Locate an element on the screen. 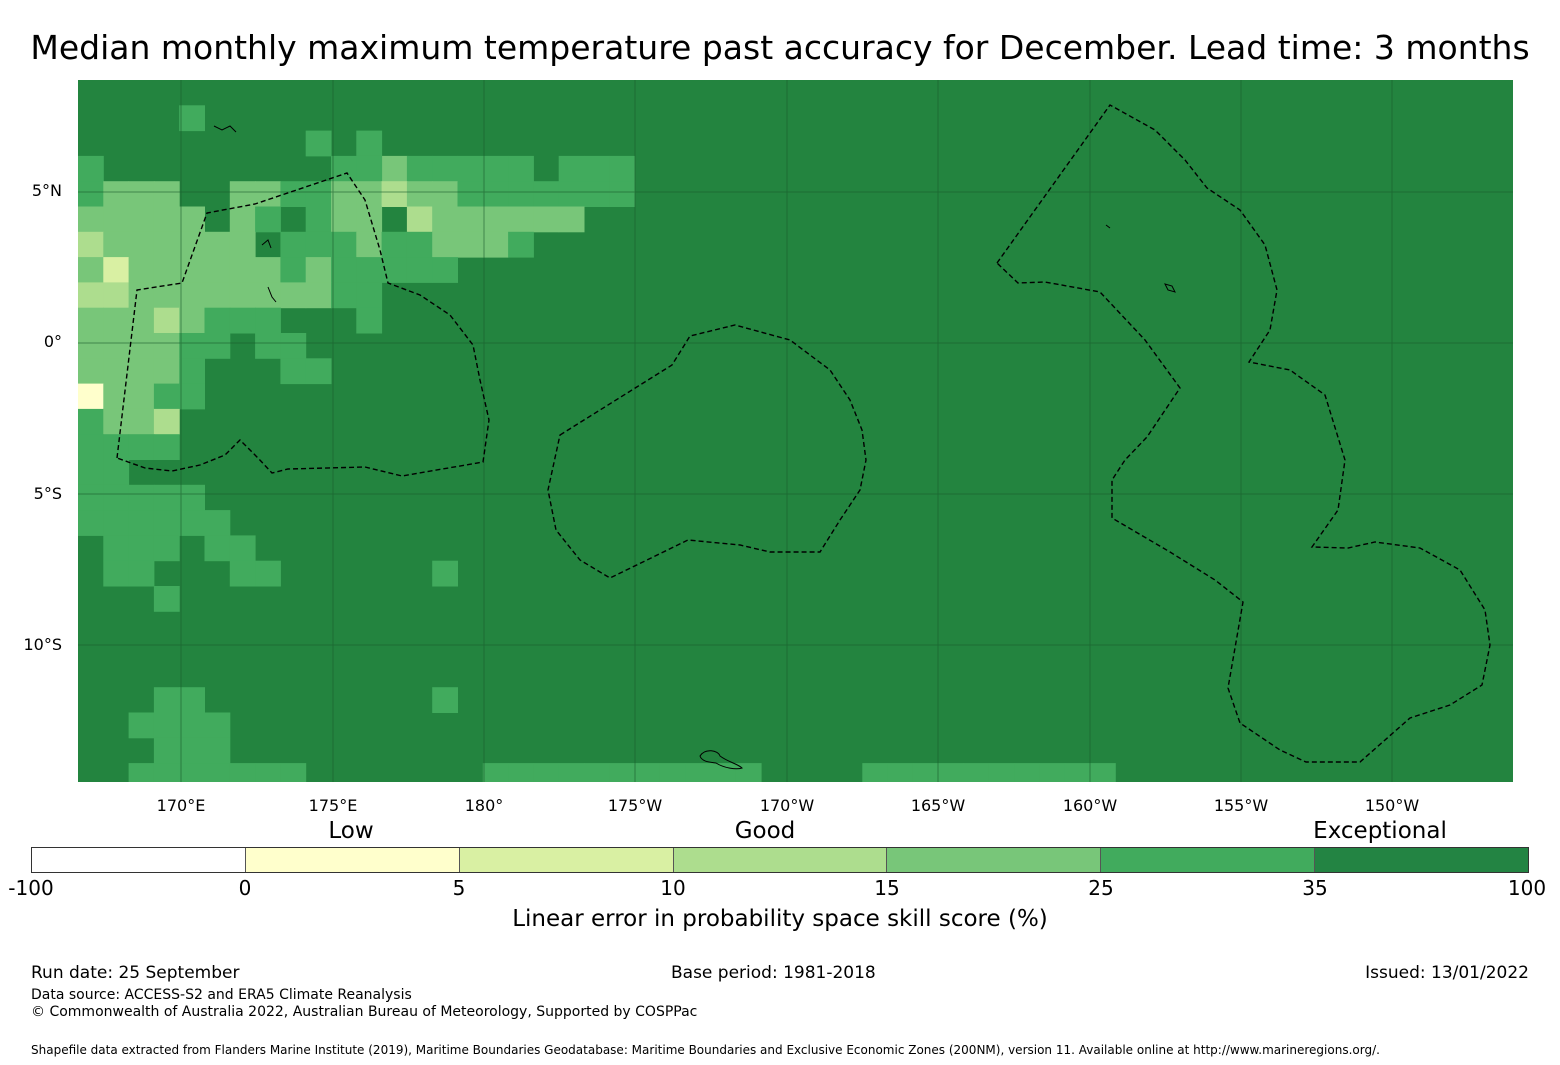 This screenshot has width=1560, height=1065. colorbar is located at coordinates (780, 860).